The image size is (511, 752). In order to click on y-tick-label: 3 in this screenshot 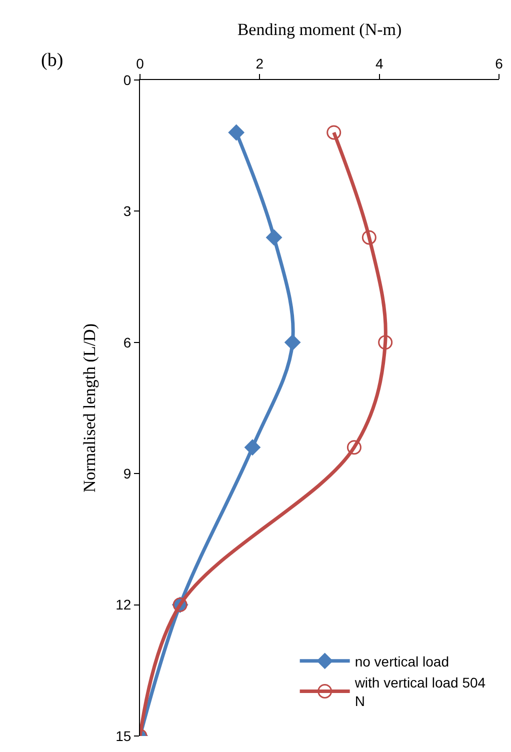, I will do `click(127, 211)`.